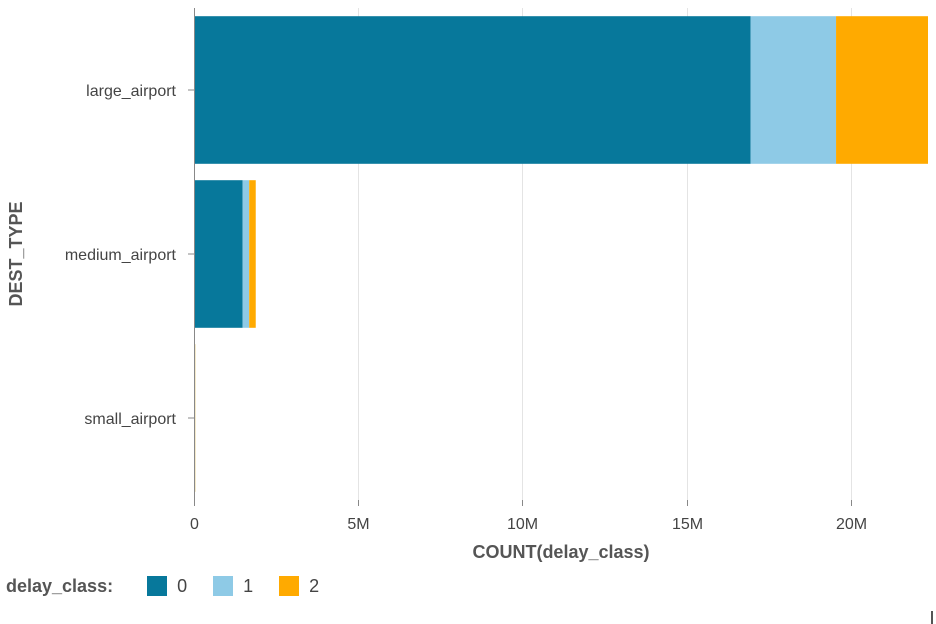 Image resolution: width=936 pixels, height=624 pixels. What do you see at coordinates (60, 585) in the screenshot?
I see `legend-title: delay_class:` at bounding box center [60, 585].